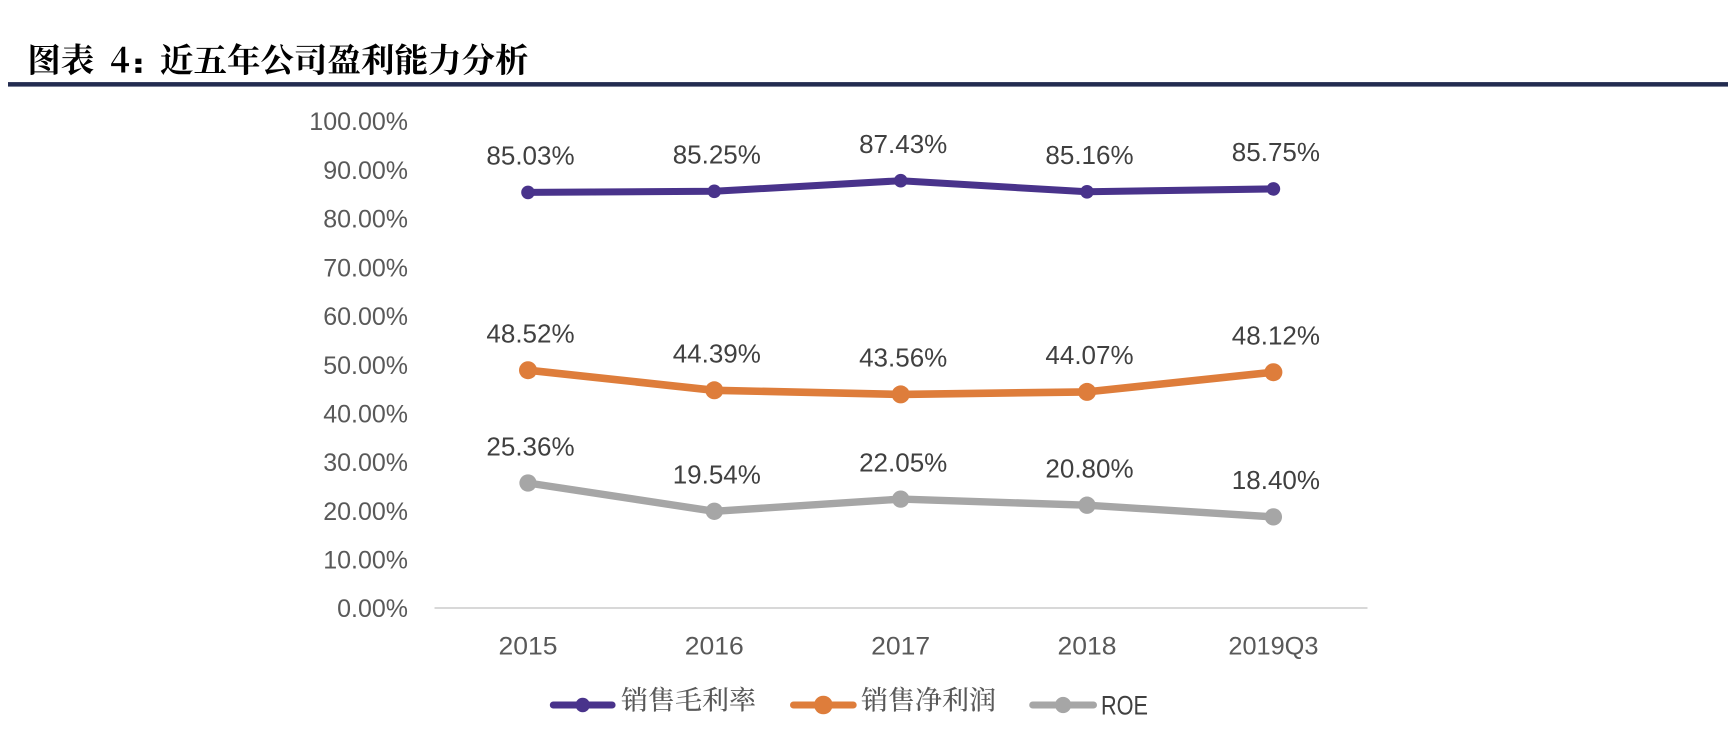 The width and height of the screenshot is (1736, 738). I want to click on svg-text: 40.00%, so click(365, 414).